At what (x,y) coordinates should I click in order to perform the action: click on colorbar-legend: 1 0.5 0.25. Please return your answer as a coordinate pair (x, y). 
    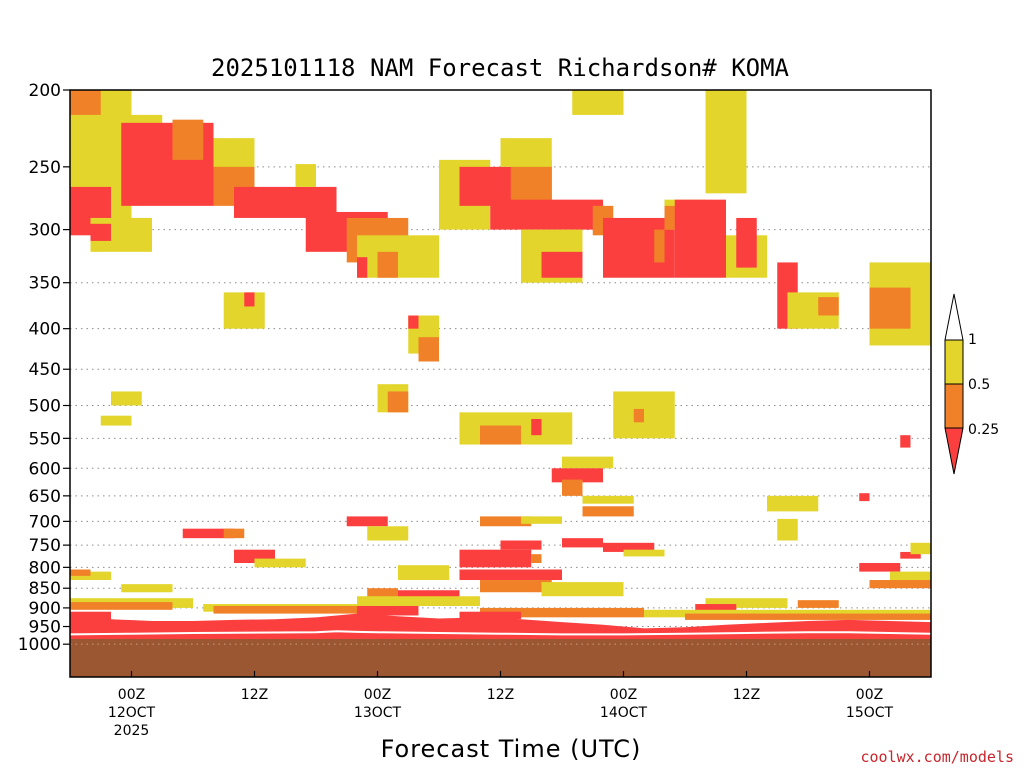
    Looking at the image, I should click on (971, 384).